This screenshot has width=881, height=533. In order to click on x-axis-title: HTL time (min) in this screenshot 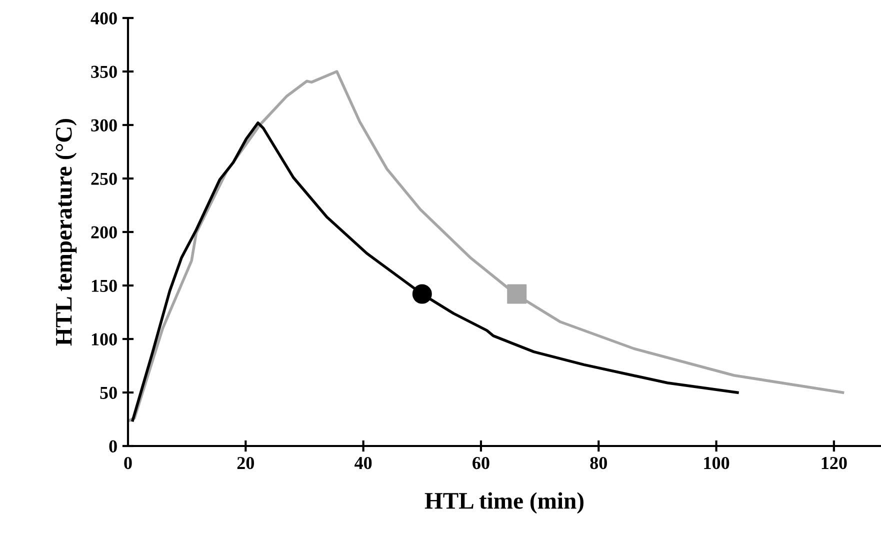, I will do `click(504, 503)`.